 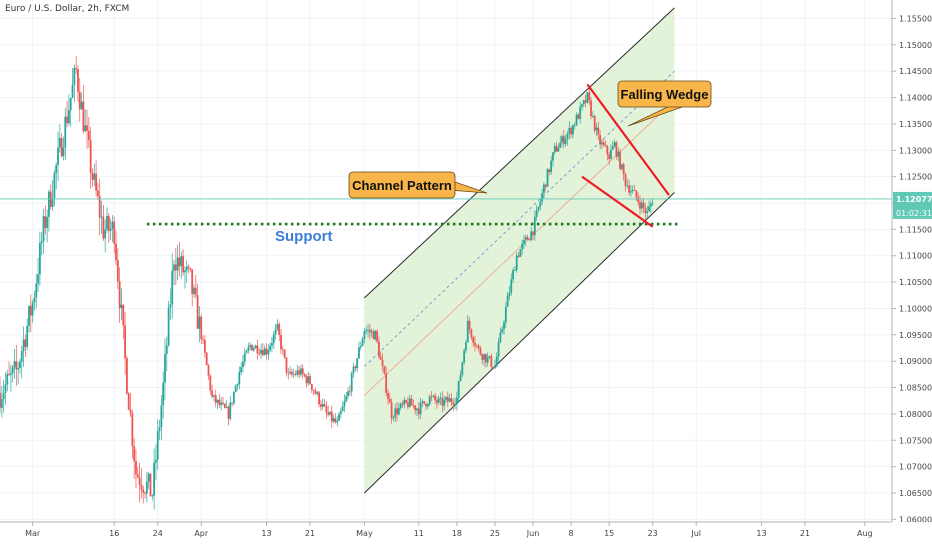 I want to click on date-tick-label: Jul, so click(x=695, y=533).